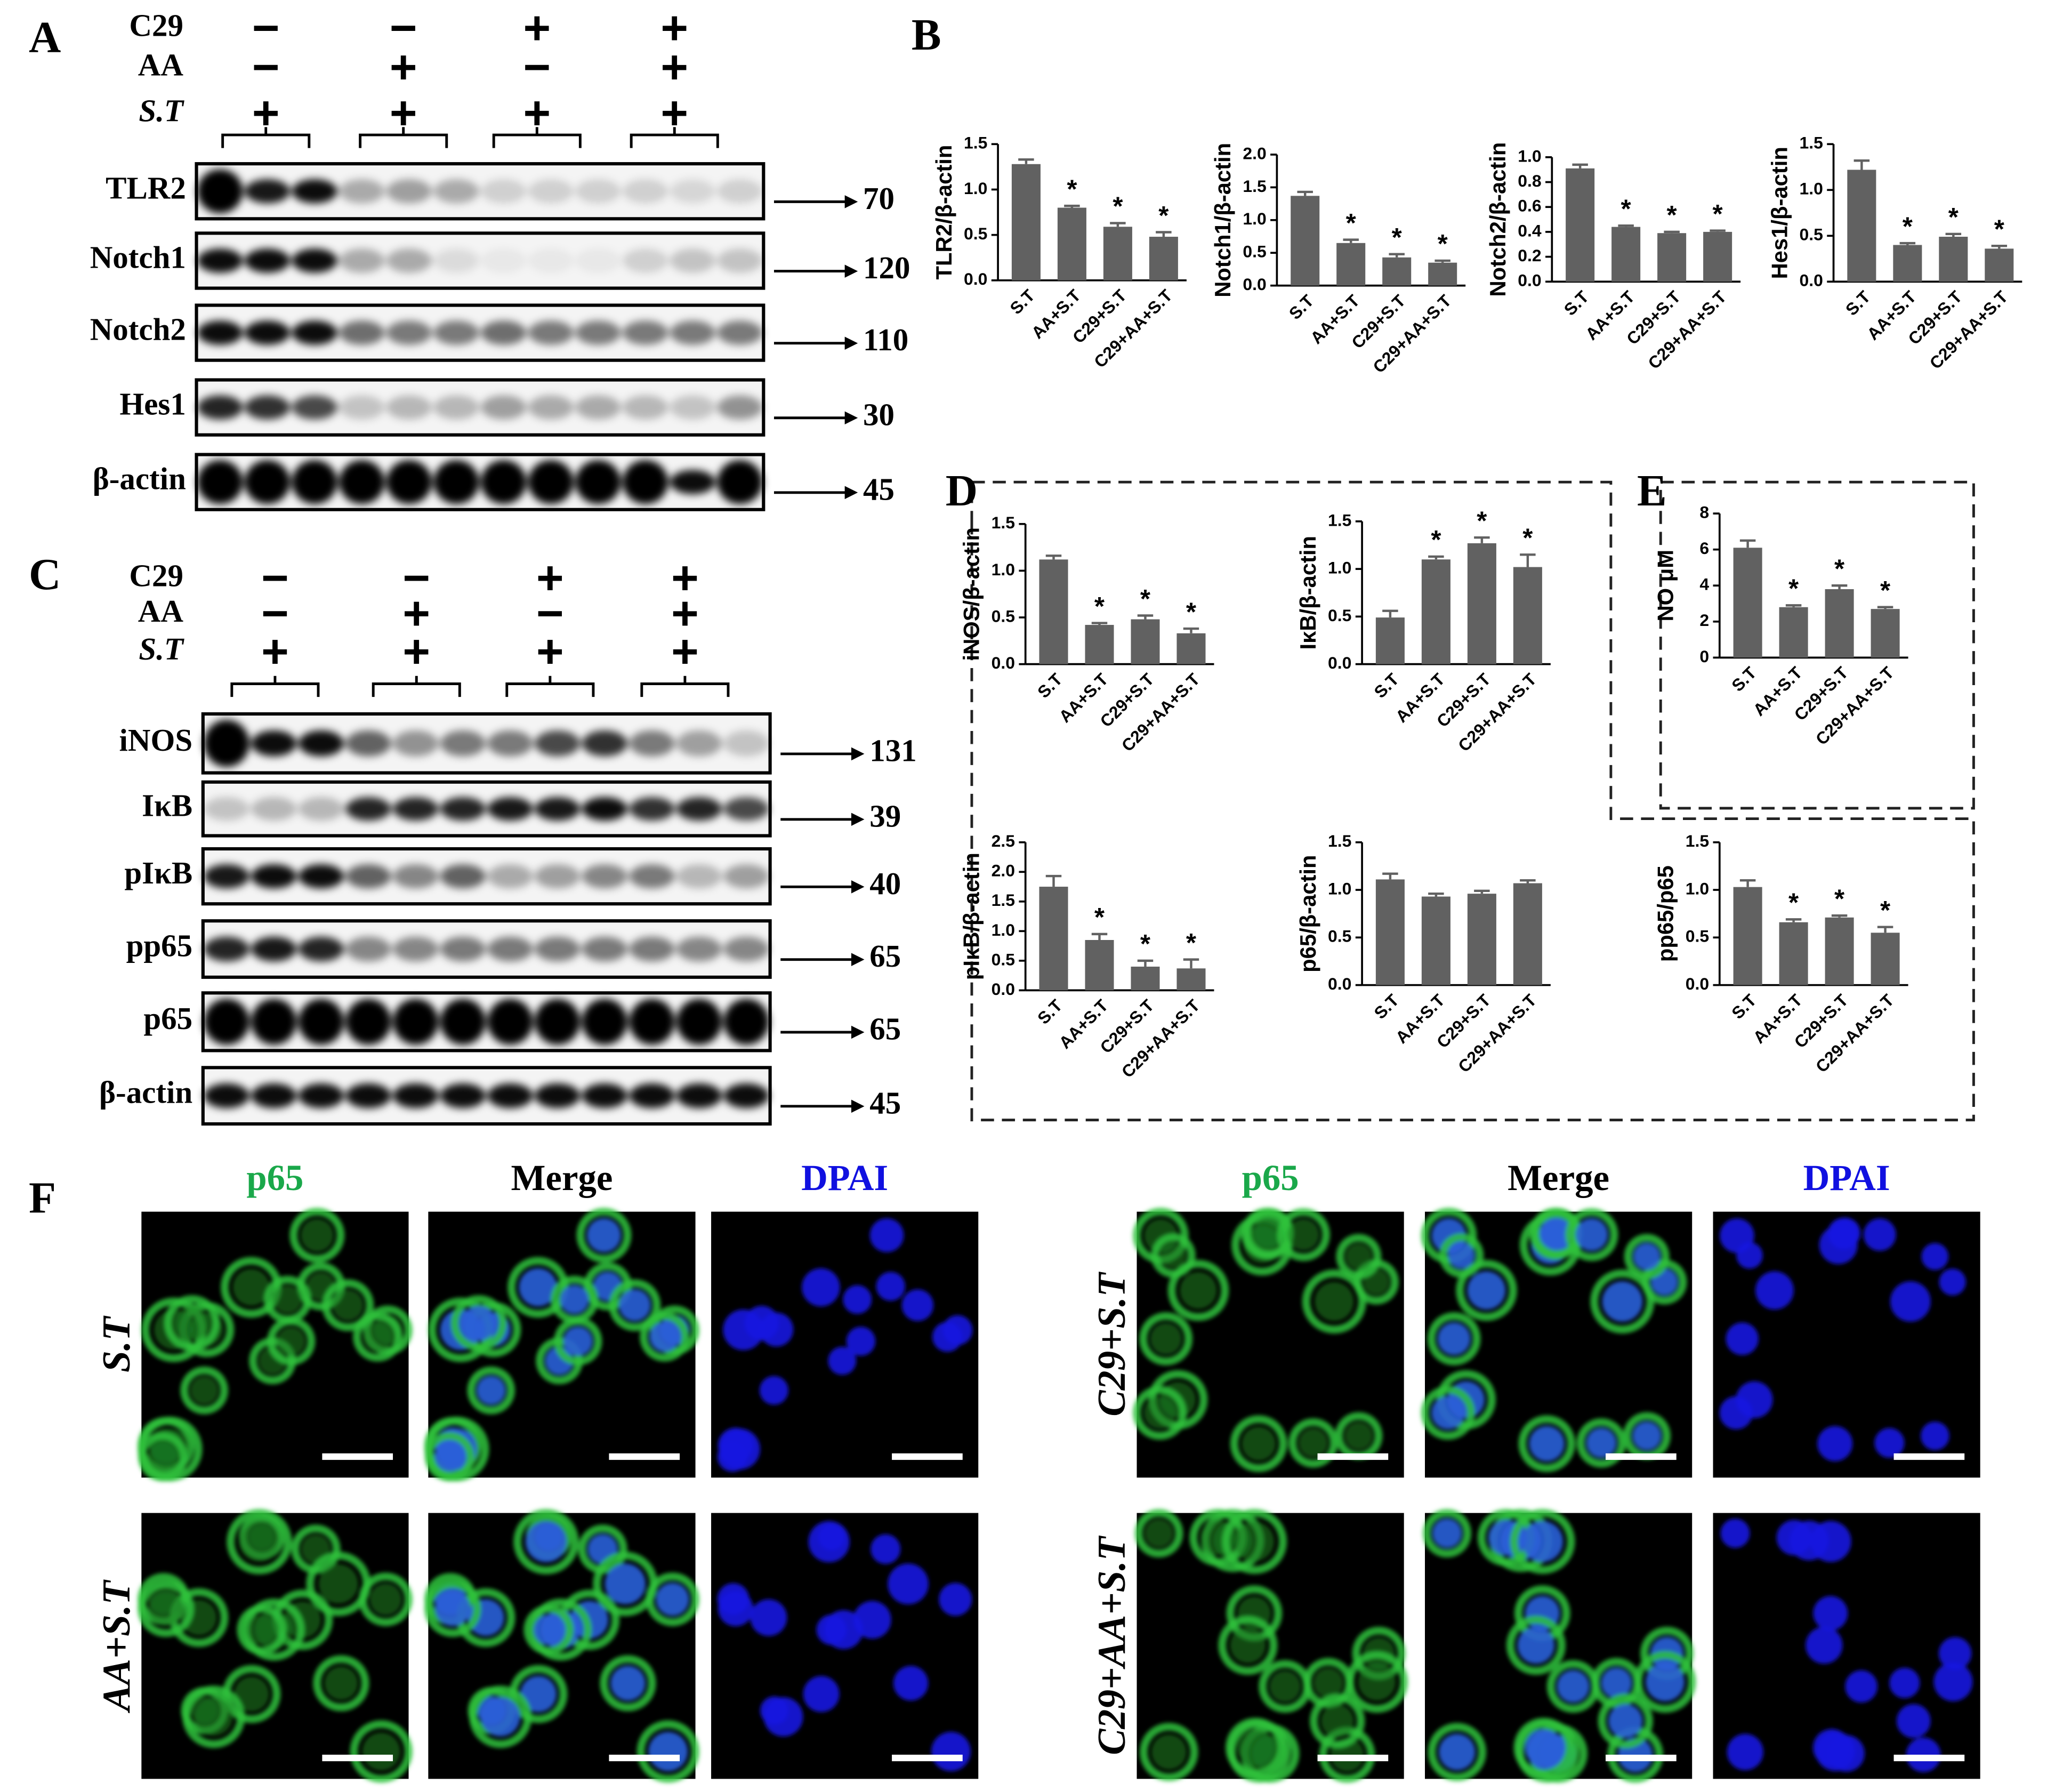 Image resolution: width=2047 pixels, height=1792 pixels. Describe the element at coordinates (1704, 584) in the screenshot. I see `y-tick-label: 4` at that location.